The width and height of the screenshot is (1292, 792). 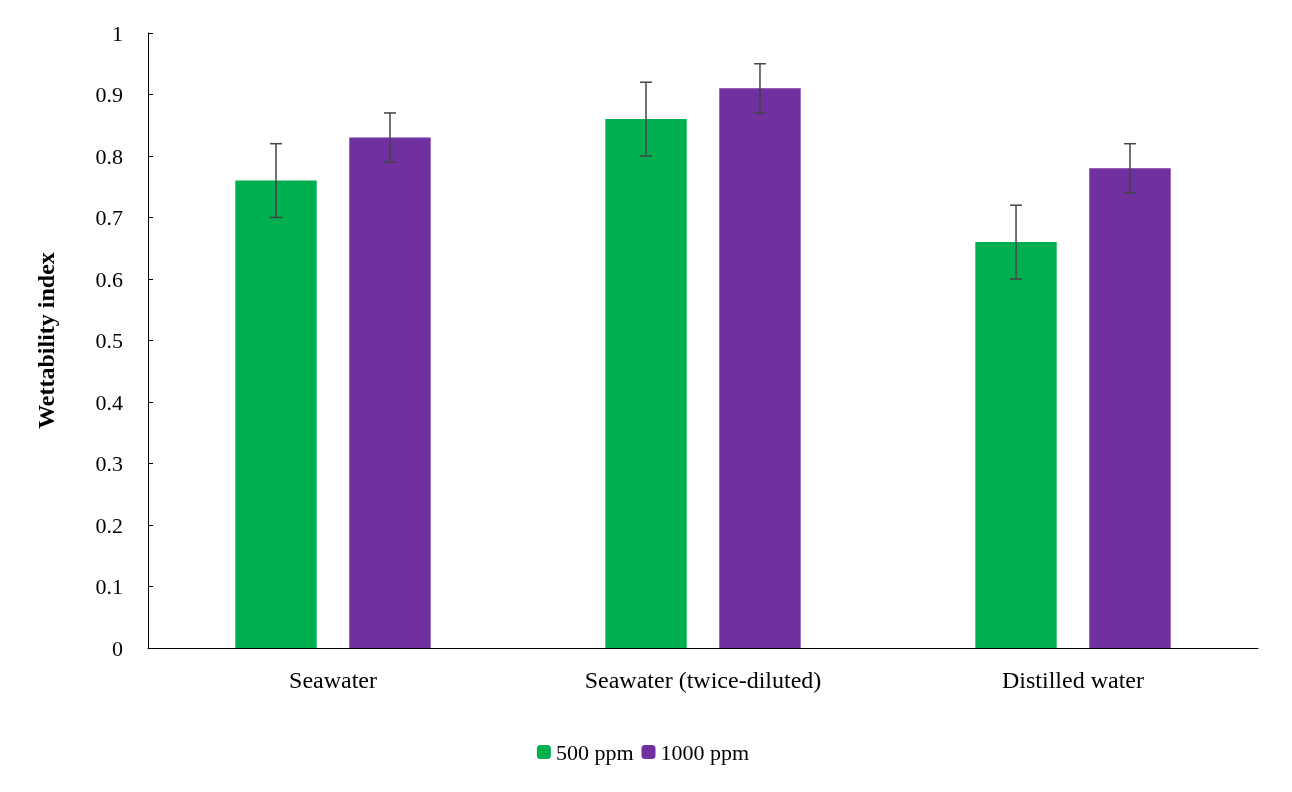 What do you see at coordinates (109, 94) in the screenshot?
I see `y-tick-label: 0.9` at bounding box center [109, 94].